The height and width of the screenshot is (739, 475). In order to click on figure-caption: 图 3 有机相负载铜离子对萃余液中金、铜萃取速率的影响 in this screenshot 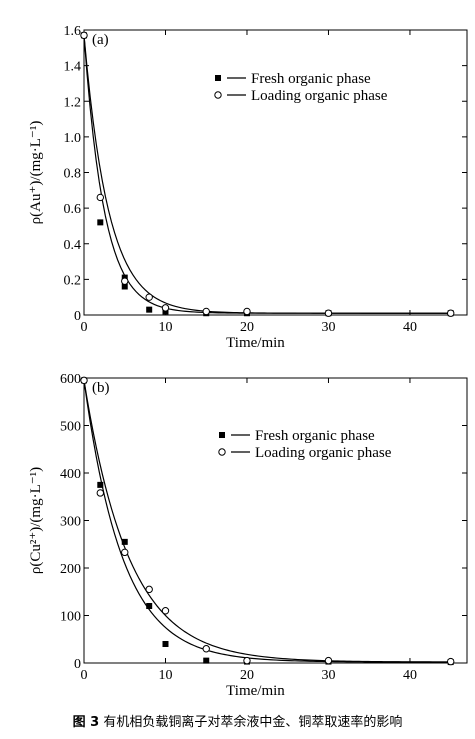, I will do `click(237, 720)`.